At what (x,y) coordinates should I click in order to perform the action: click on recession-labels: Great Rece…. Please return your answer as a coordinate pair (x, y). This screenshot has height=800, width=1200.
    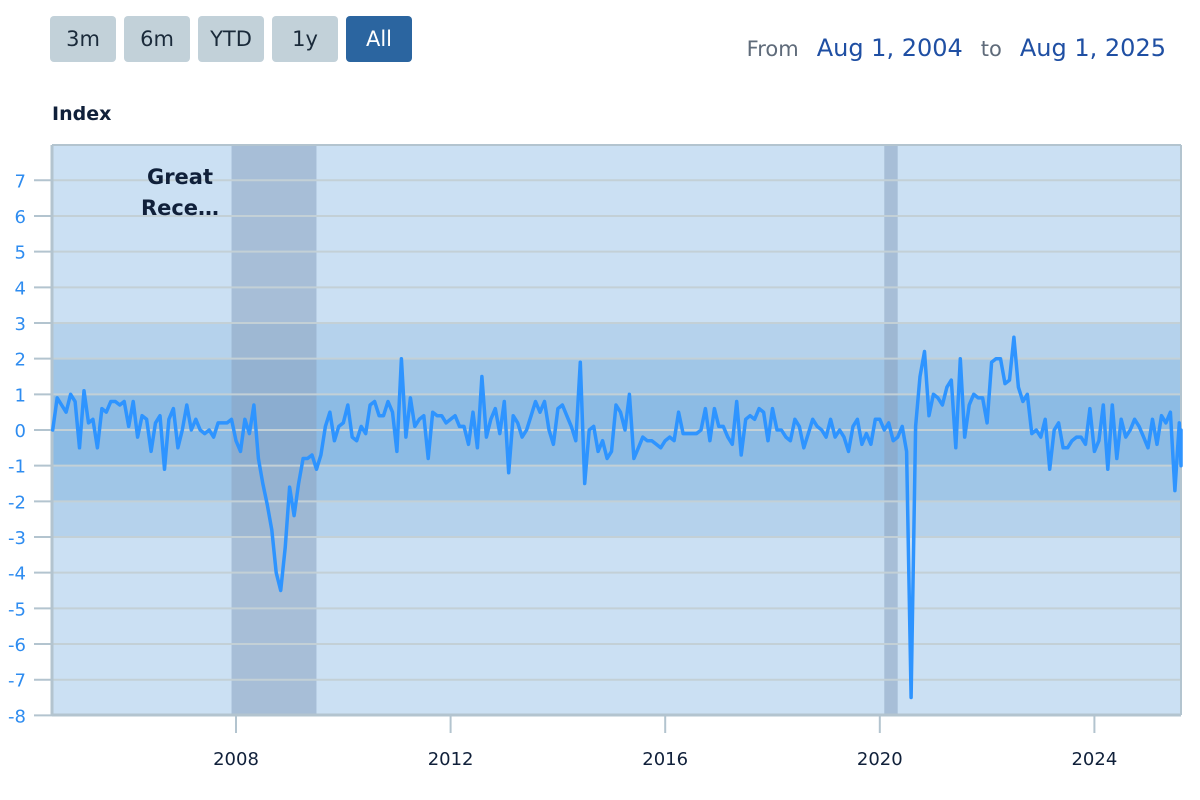
    Looking at the image, I should click on (180, 192).